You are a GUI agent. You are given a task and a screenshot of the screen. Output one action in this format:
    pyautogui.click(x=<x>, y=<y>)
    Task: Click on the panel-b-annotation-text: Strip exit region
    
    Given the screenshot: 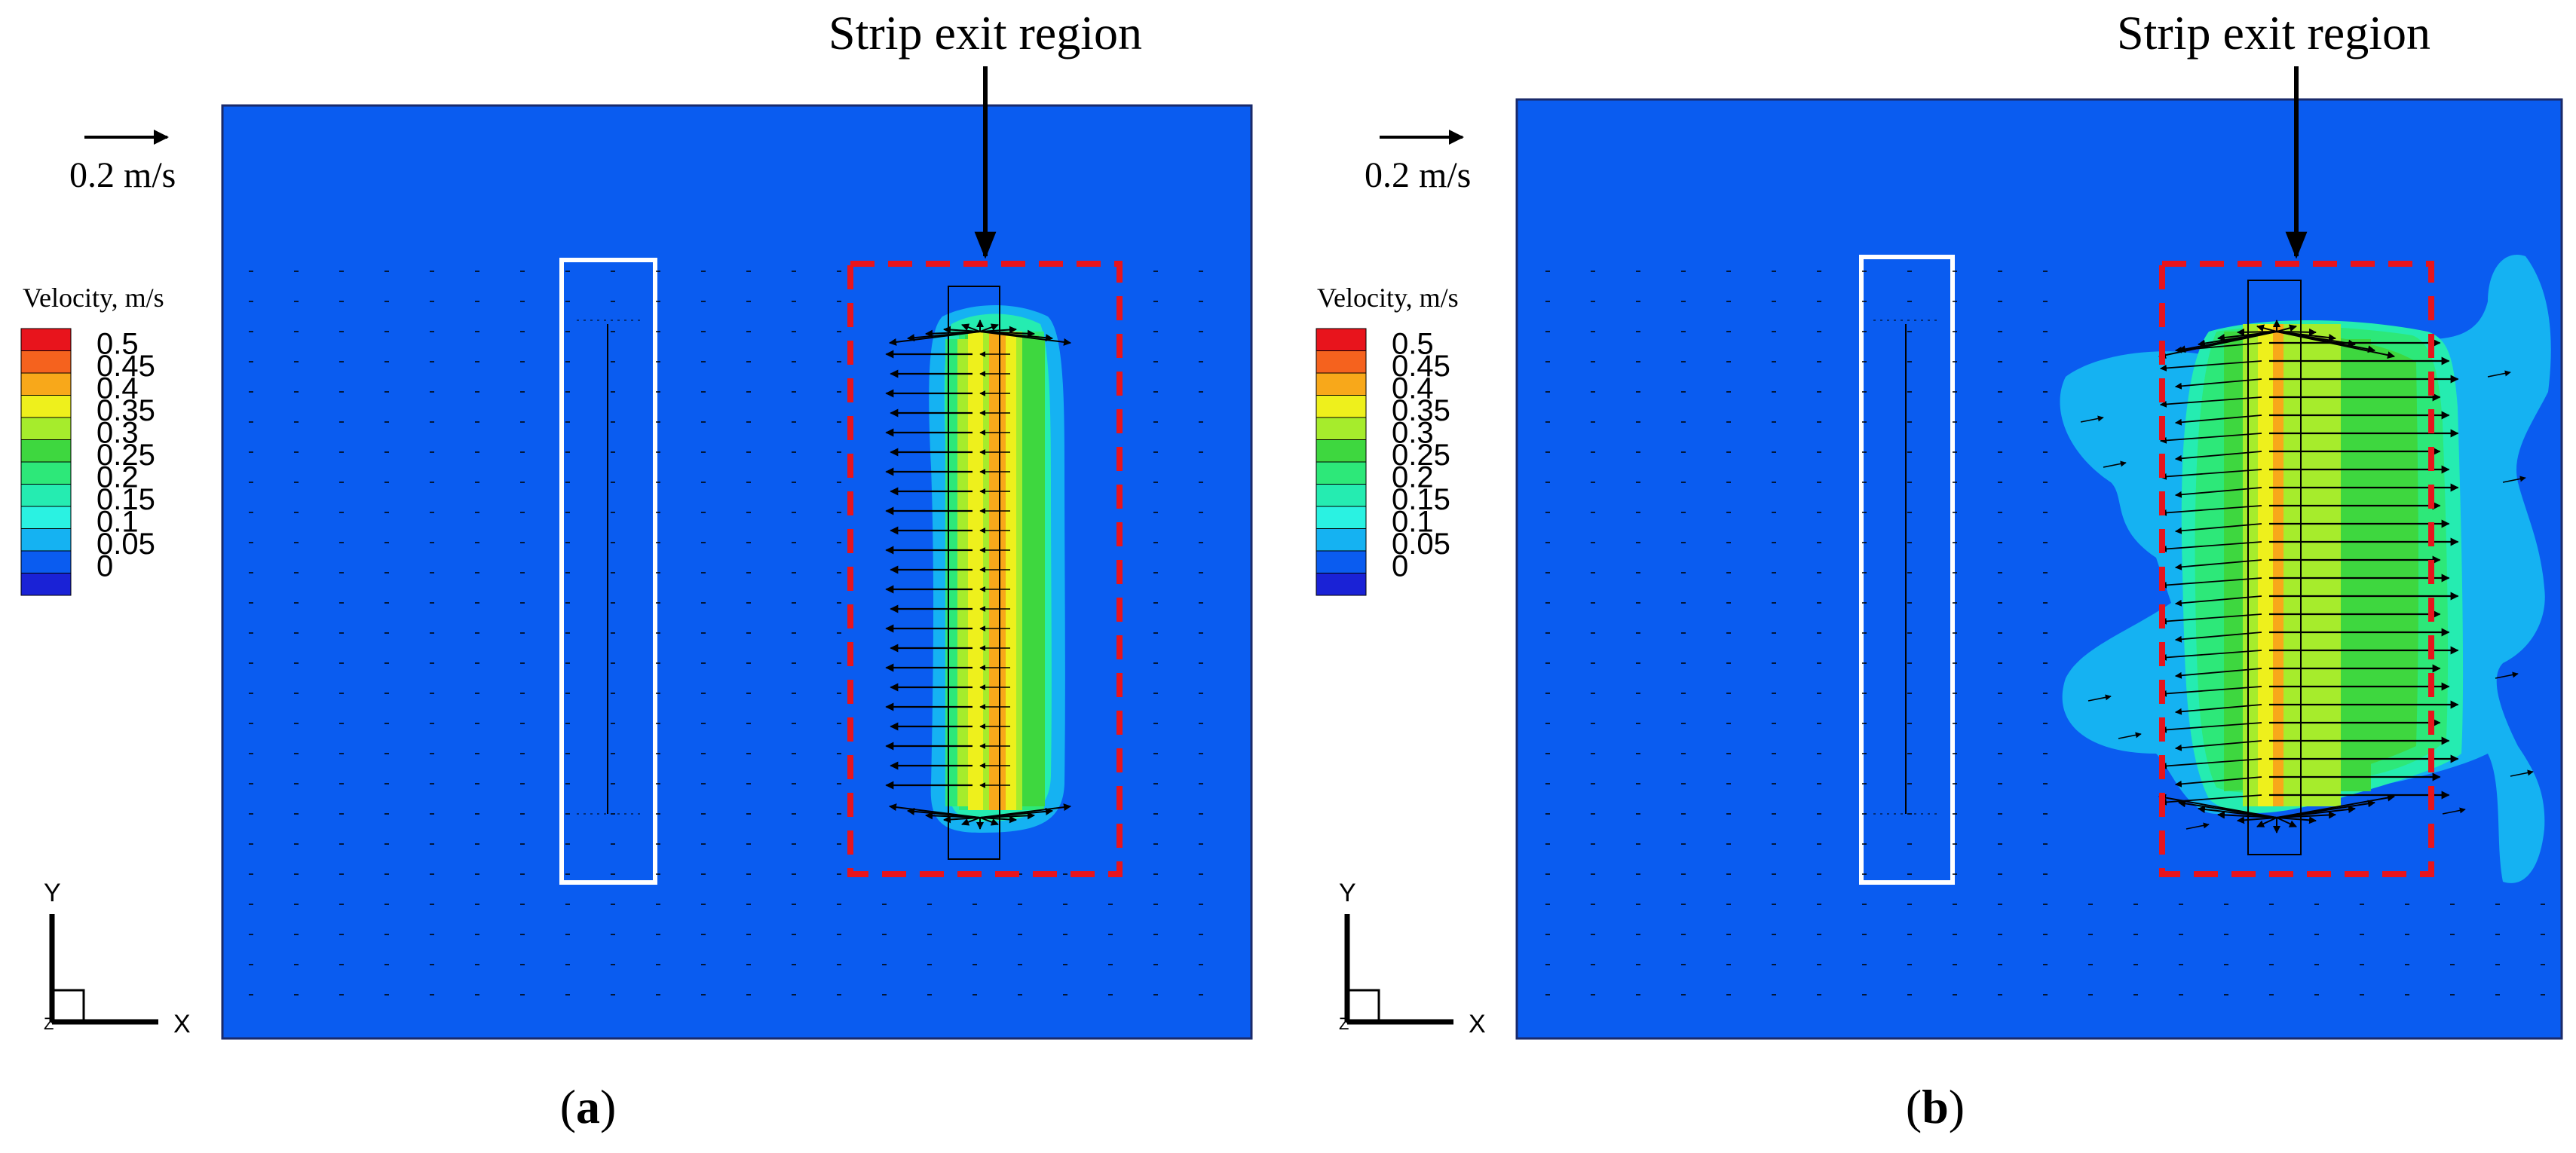 What is the action you would take?
    pyautogui.click(x=2274, y=33)
    